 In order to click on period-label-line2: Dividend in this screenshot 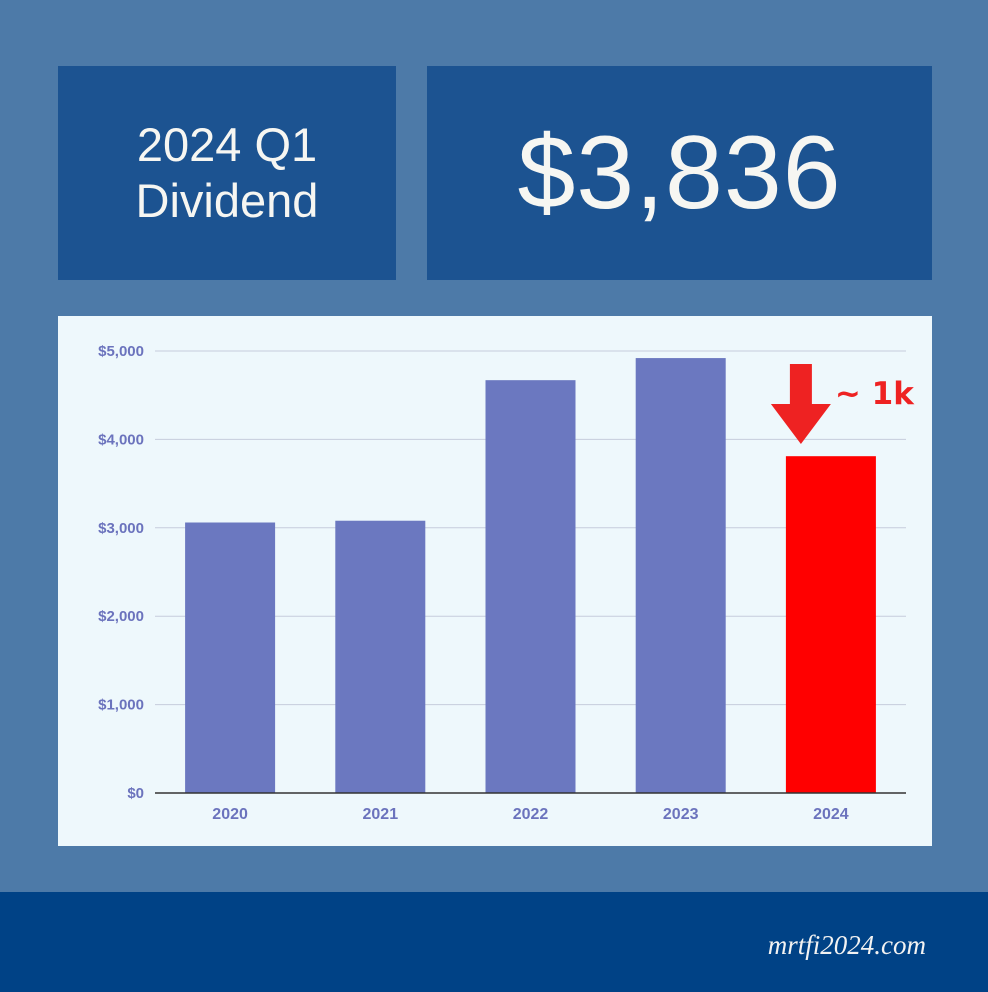, I will do `click(227, 200)`.